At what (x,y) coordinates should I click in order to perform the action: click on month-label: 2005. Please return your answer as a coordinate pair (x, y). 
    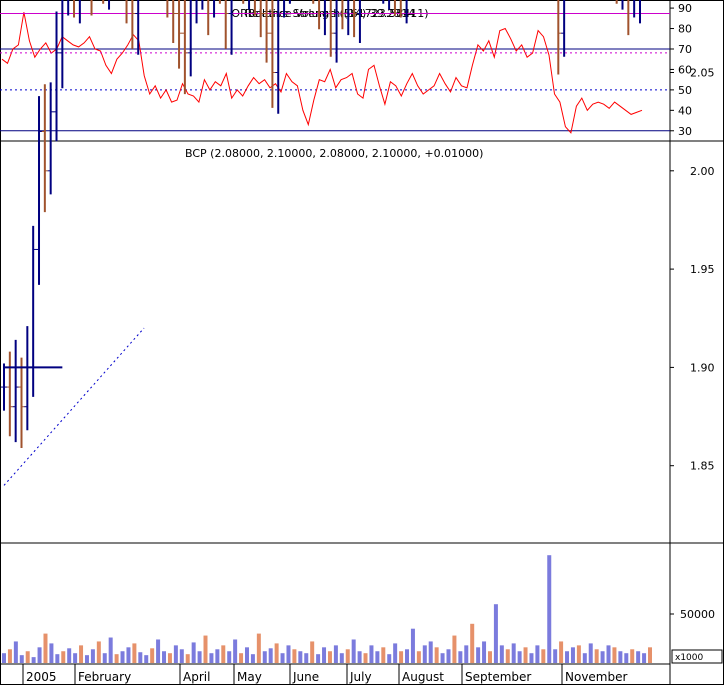
    Looking at the image, I should click on (41, 677).